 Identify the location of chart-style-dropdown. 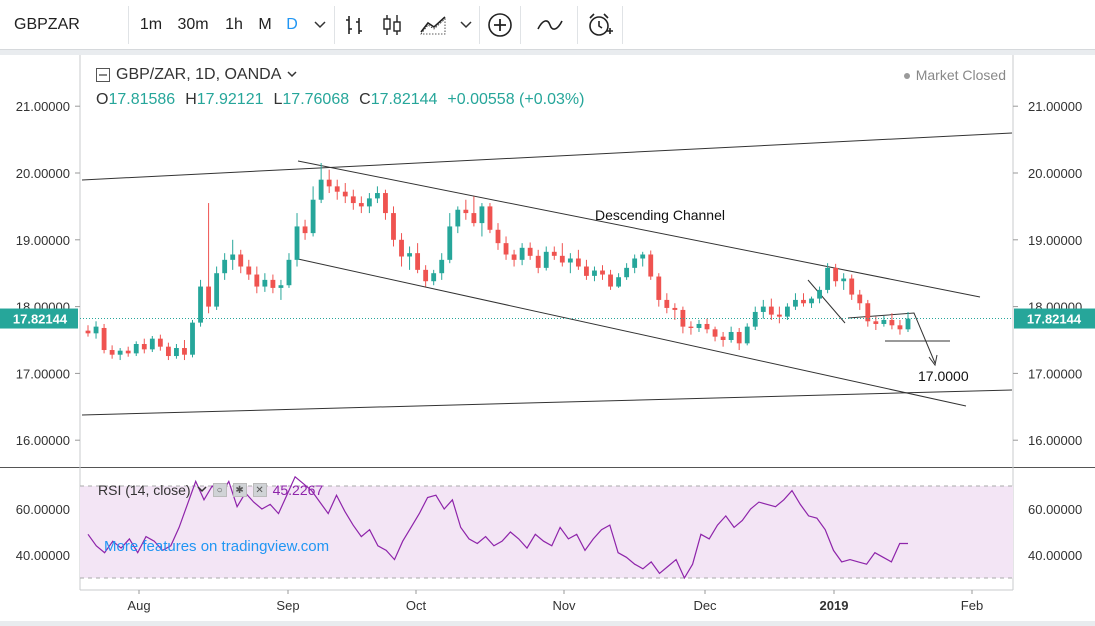
(466, 25).